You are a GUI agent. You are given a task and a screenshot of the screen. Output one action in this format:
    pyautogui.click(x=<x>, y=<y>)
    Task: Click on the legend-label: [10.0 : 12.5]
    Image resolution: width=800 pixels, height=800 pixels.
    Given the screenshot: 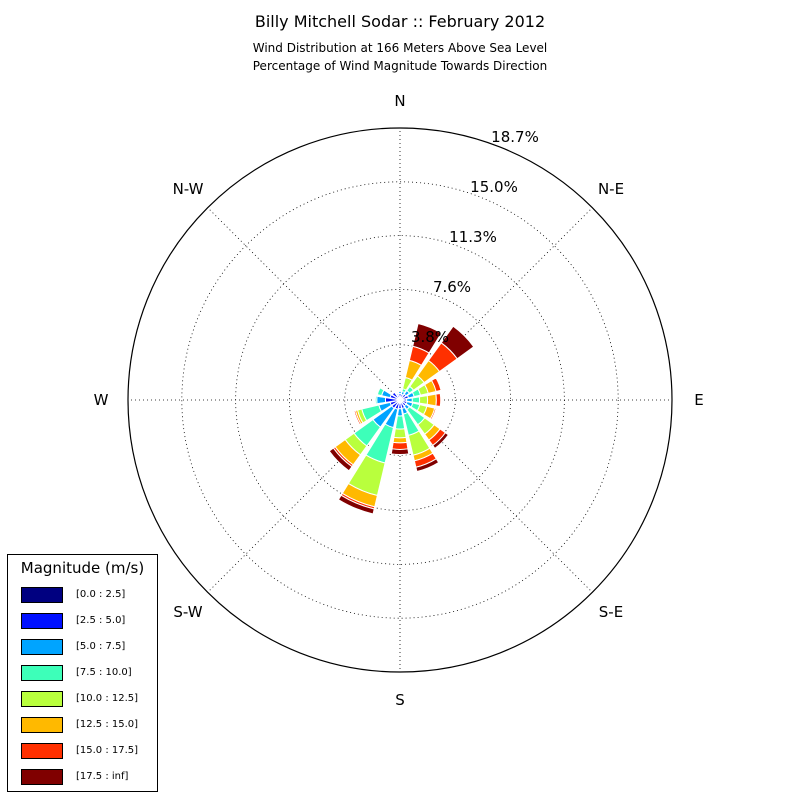 What is the action you would take?
    pyautogui.click(x=107, y=698)
    